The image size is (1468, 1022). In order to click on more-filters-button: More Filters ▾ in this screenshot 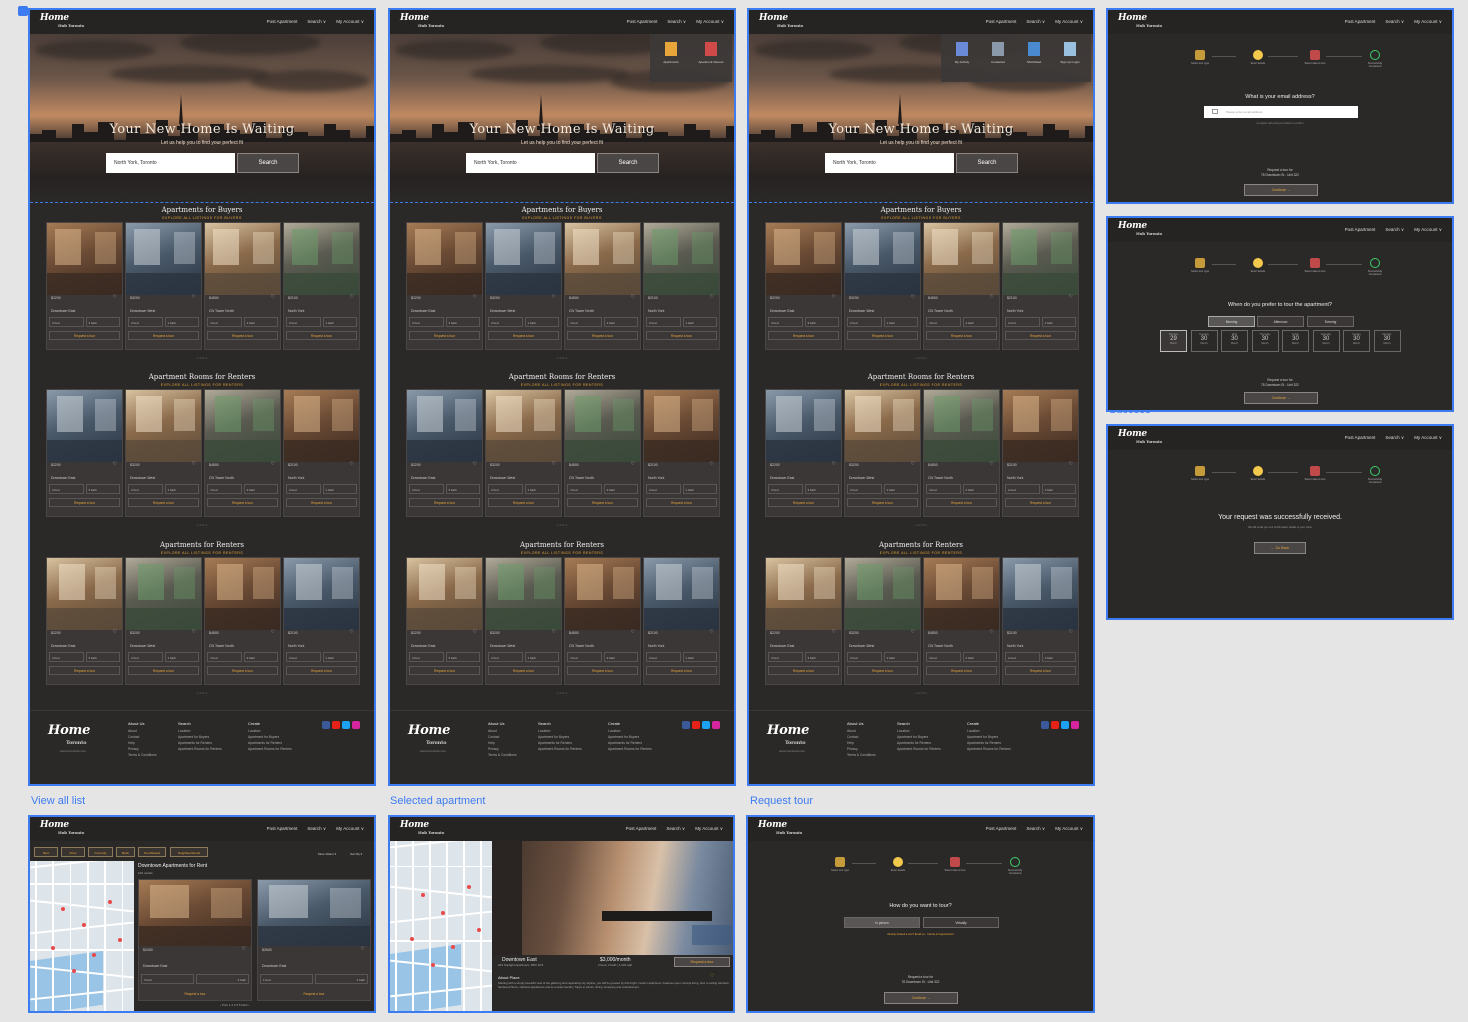, I will do `click(327, 854)`.